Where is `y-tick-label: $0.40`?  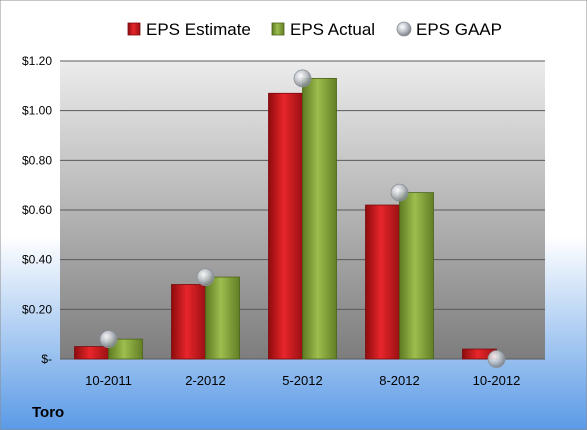 y-tick-label: $0.40 is located at coordinates (37, 260).